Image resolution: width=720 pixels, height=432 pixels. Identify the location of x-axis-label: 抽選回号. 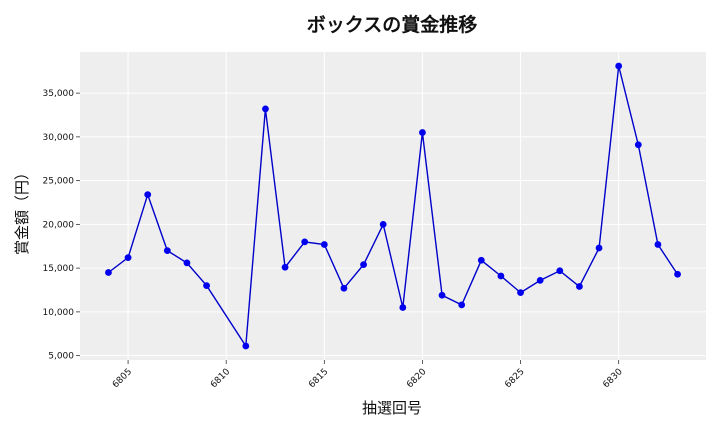
(392, 408).